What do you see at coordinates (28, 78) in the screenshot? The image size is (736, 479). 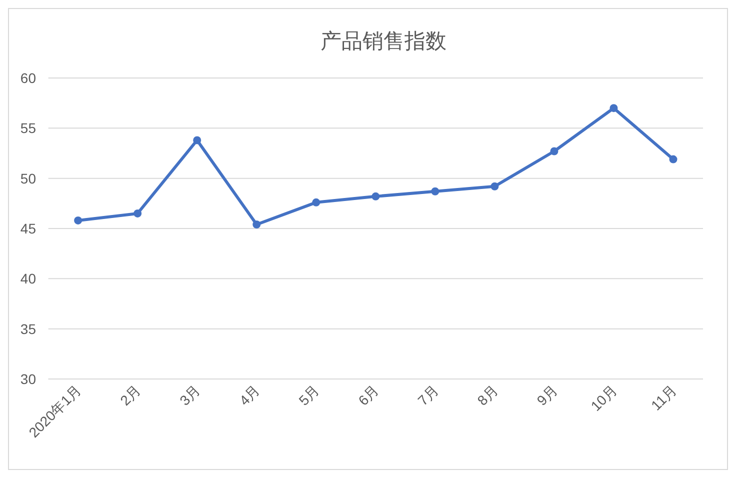 I see `y-tick-label: 60` at bounding box center [28, 78].